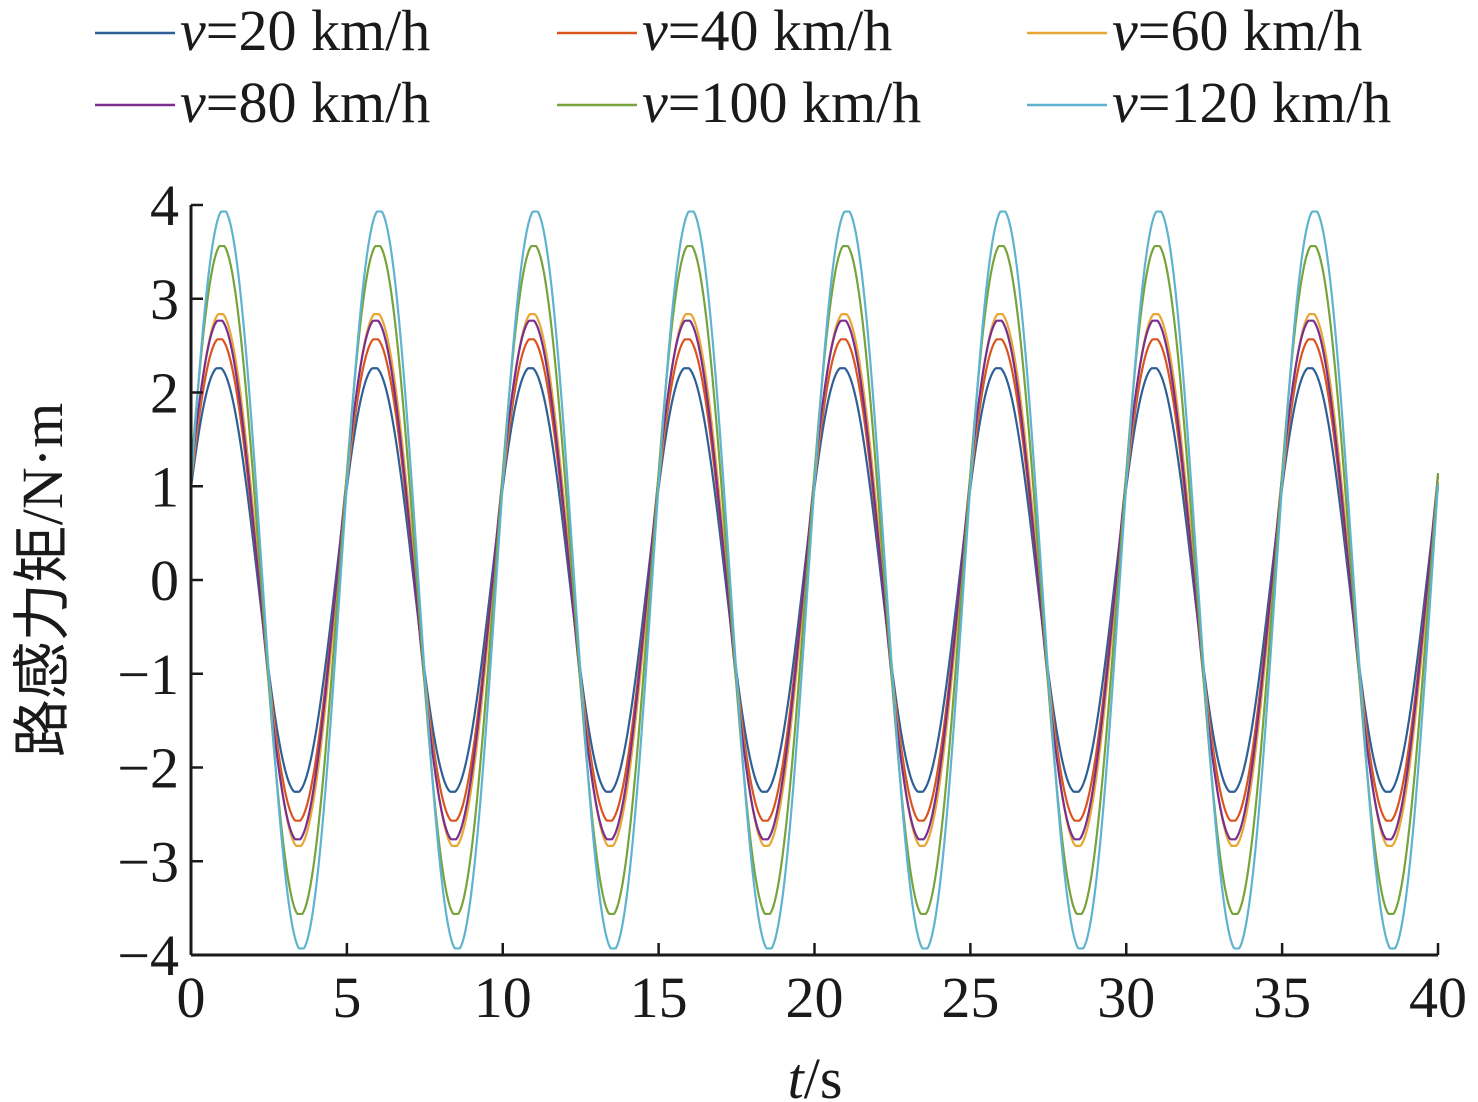 This screenshot has height=1102, width=1478. I want to click on y-tick-label: 1, so click(164, 486).